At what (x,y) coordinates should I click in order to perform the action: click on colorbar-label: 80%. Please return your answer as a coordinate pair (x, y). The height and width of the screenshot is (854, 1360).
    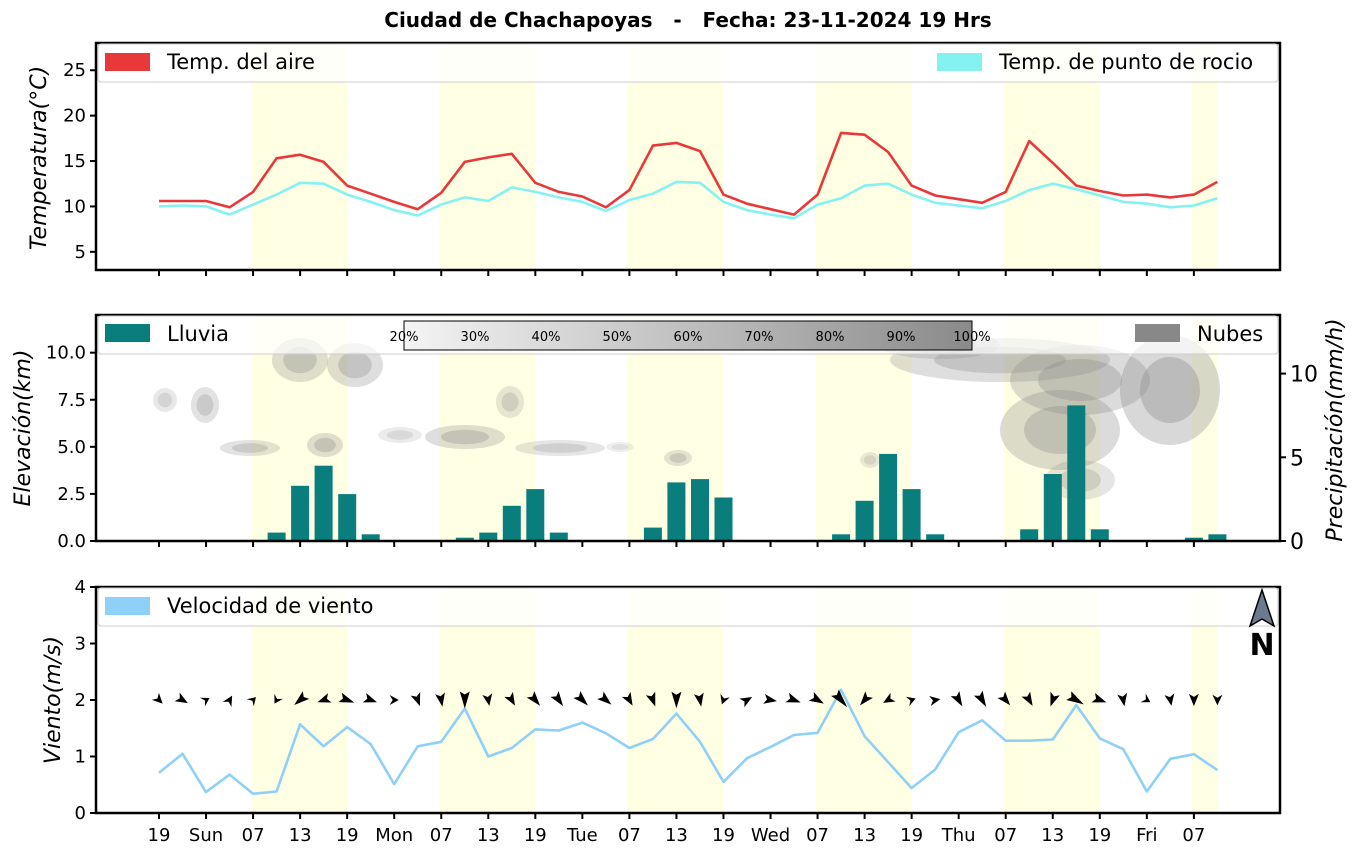
    Looking at the image, I should click on (830, 337).